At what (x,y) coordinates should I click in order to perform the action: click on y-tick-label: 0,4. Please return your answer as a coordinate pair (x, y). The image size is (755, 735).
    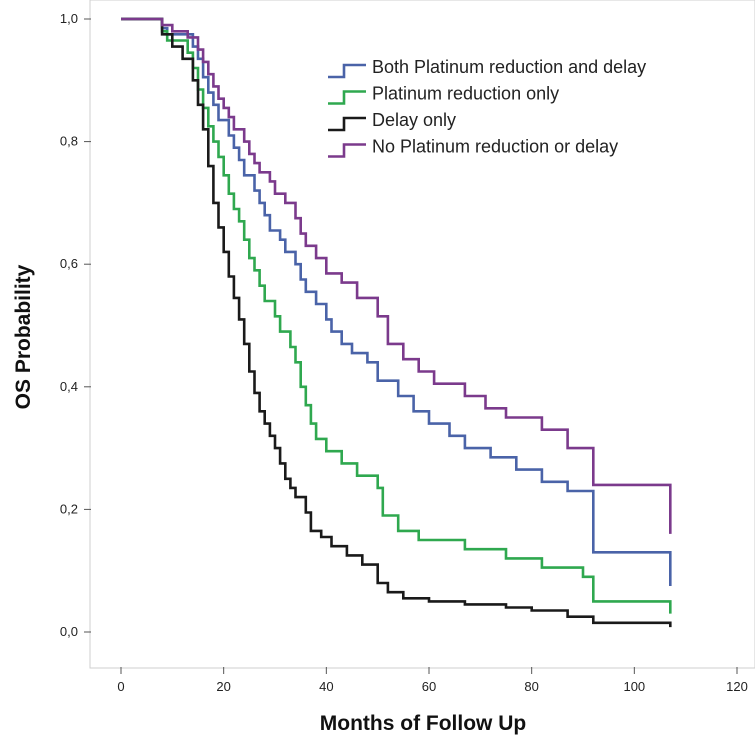
    Looking at the image, I should click on (69, 386).